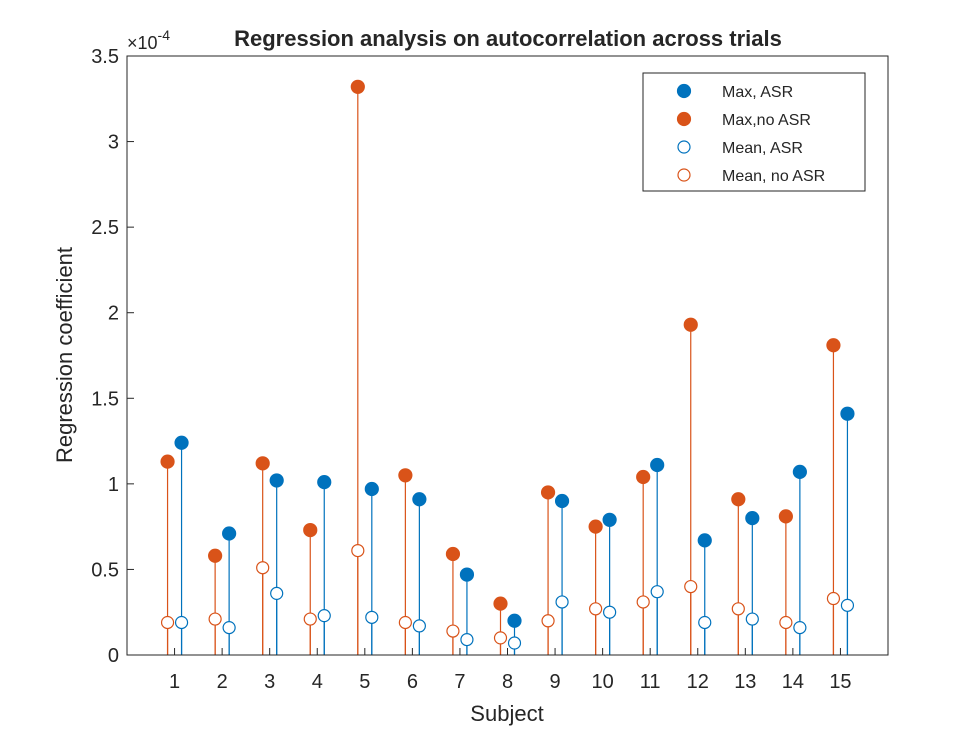  Describe the element at coordinates (745, 682) in the screenshot. I see `x-tick-label: 13` at that location.